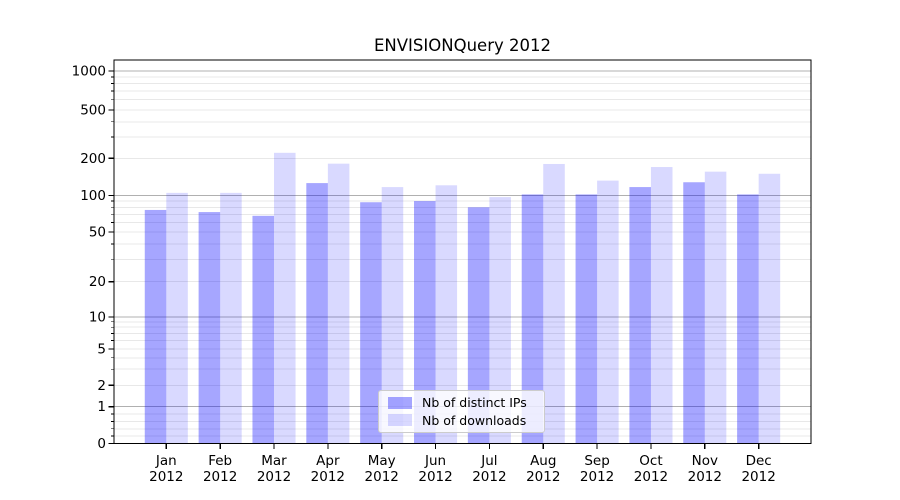 Image resolution: width=900 pixels, height=500 pixels. What do you see at coordinates (101, 407) in the screenshot?
I see `y-tick-label: 1` at bounding box center [101, 407].